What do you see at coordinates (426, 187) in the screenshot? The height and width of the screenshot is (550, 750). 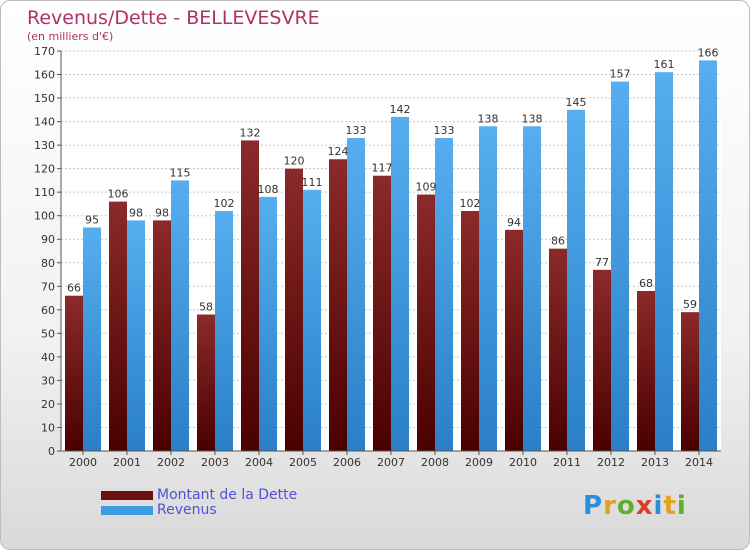 I see `data-label-dette: 109` at bounding box center [426, 187].